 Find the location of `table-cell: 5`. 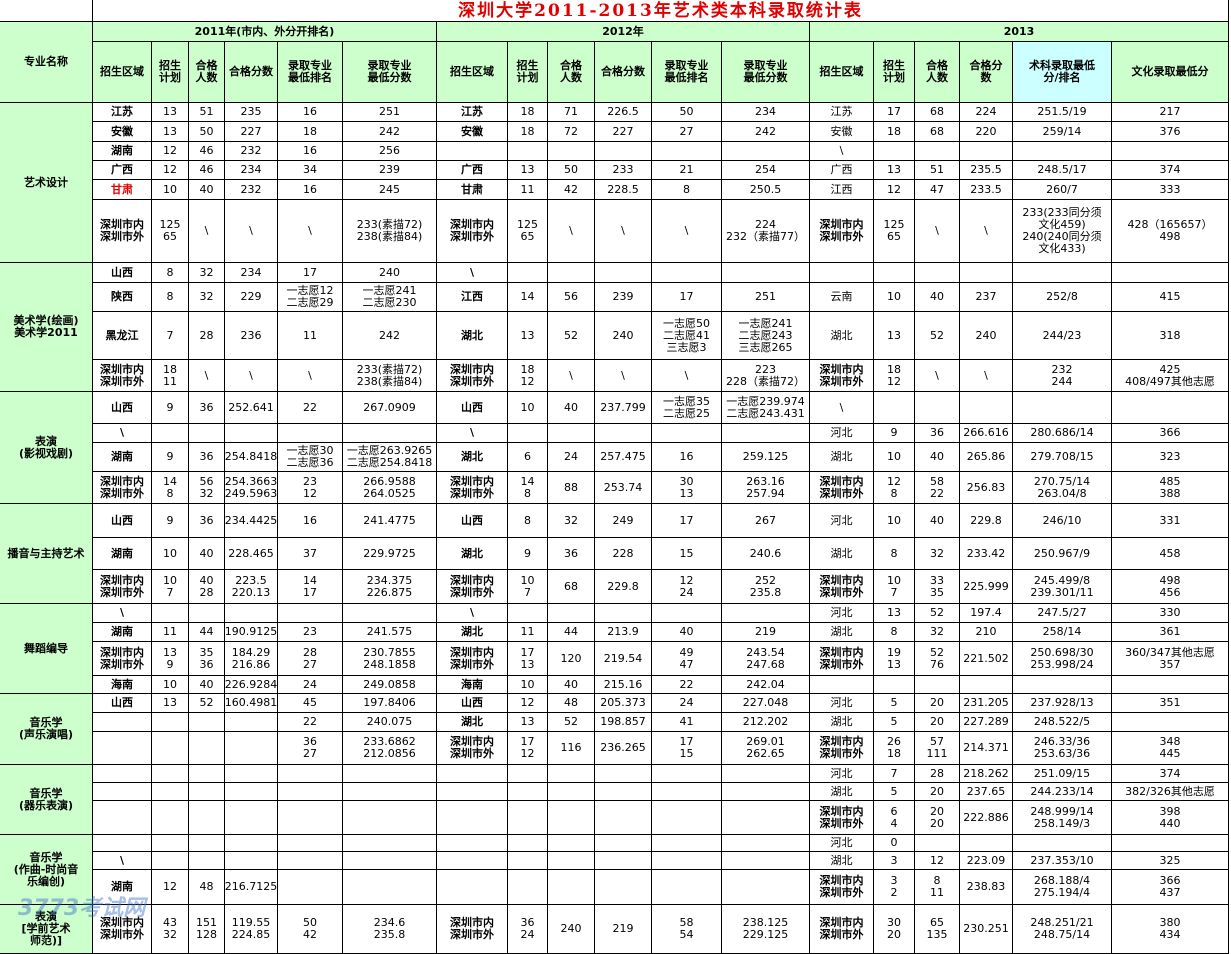

table-cell: 5 is located at coordinates (894, 722).